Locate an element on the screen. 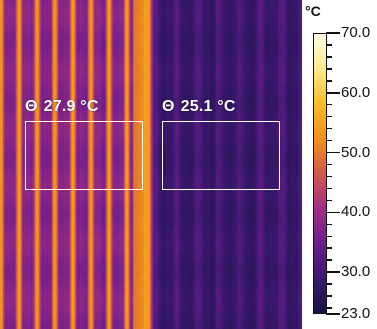 The width and height of the screenshot is (377, 329). measurement-box-right is located at coordinates (221, 155).